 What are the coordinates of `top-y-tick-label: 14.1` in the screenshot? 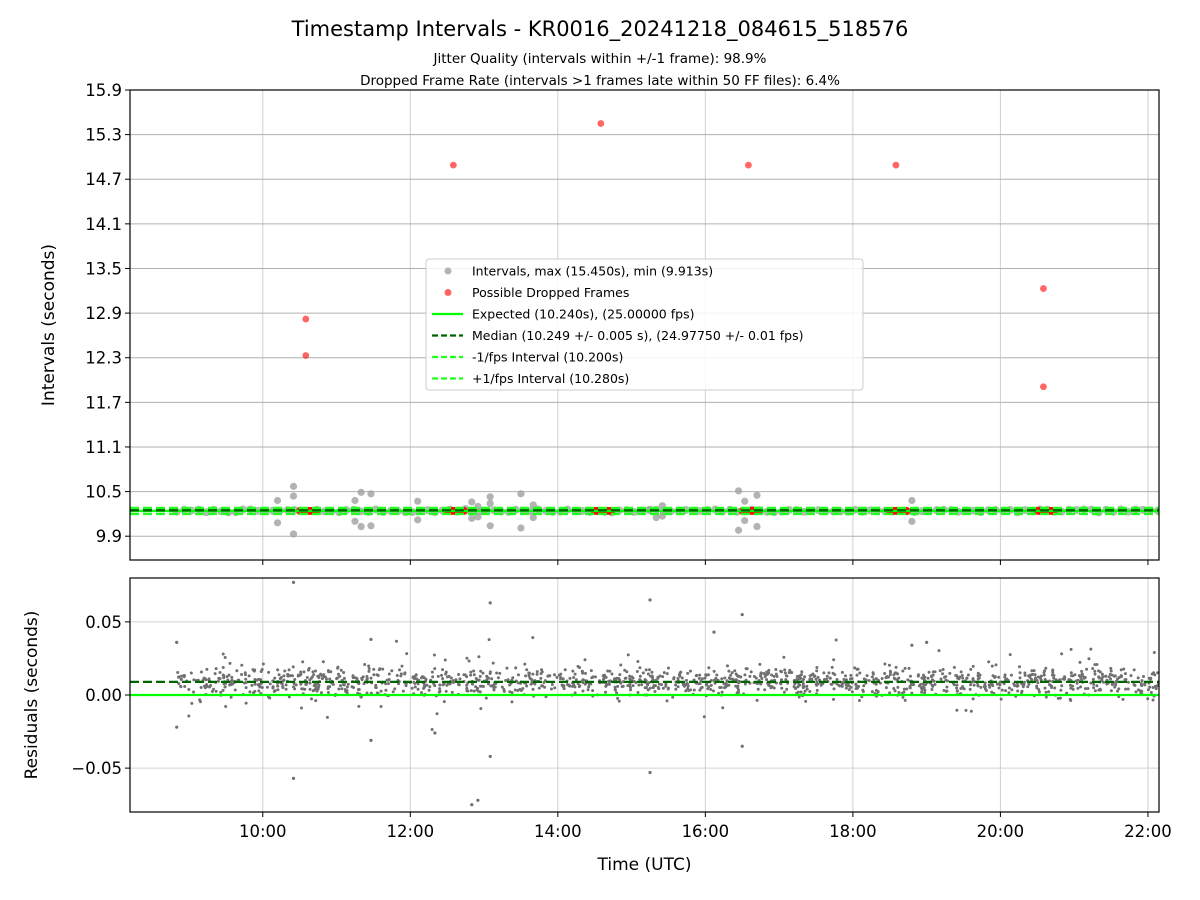 It's located at (103, 224).